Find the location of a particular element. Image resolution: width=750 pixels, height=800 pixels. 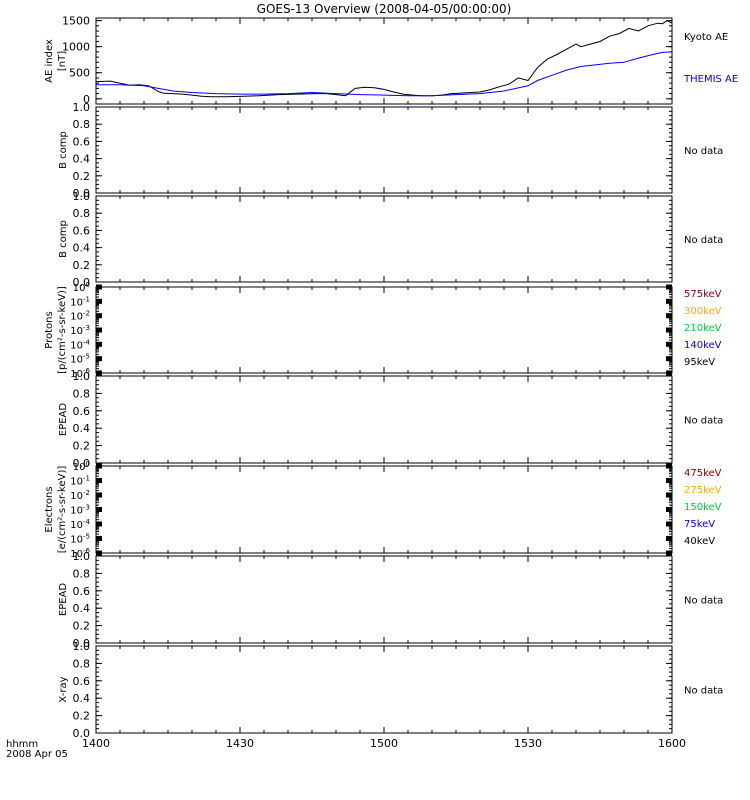

y-axis-label: [e/(cm²-s-sr-keV)] is located at coordinates (62, 510).